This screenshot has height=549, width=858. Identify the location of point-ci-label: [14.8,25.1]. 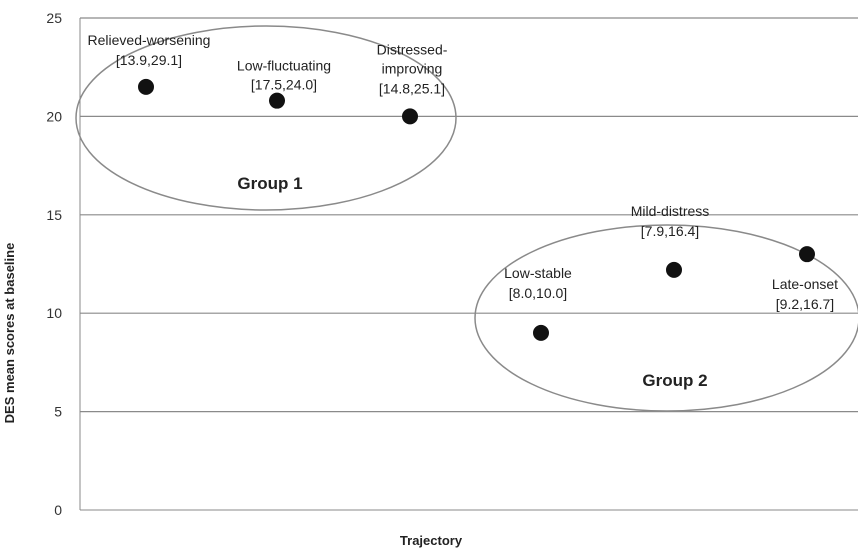
(412, 88).